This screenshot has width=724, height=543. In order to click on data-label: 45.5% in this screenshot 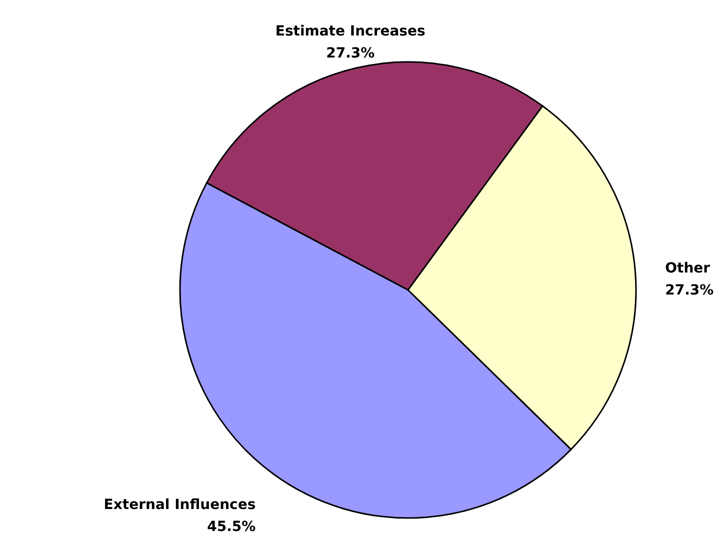, I will do `click(231, 527)`.